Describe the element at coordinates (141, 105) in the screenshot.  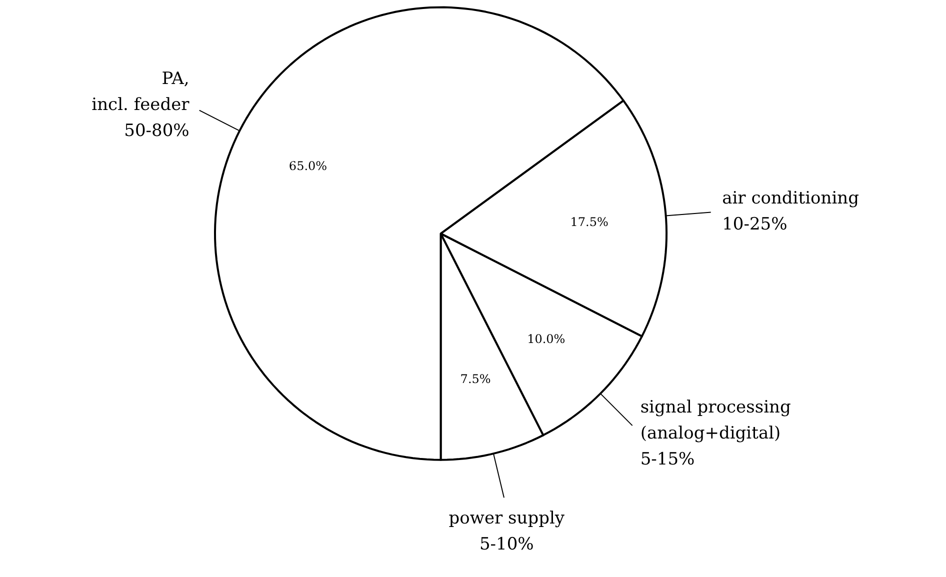
I see `slice-label: PA, incl. feeder 50-80%` at that location.